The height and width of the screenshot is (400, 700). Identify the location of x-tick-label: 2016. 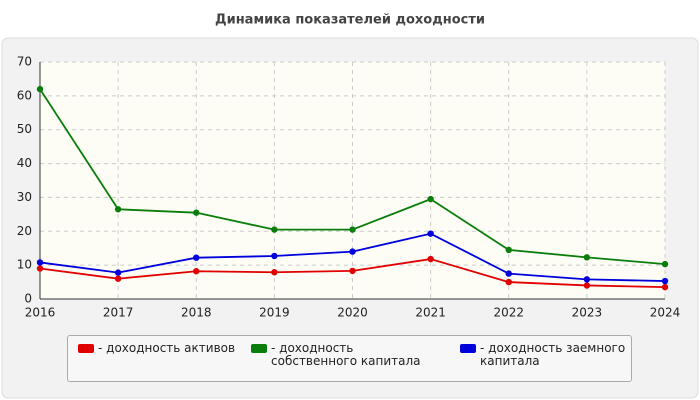
(40, 313).